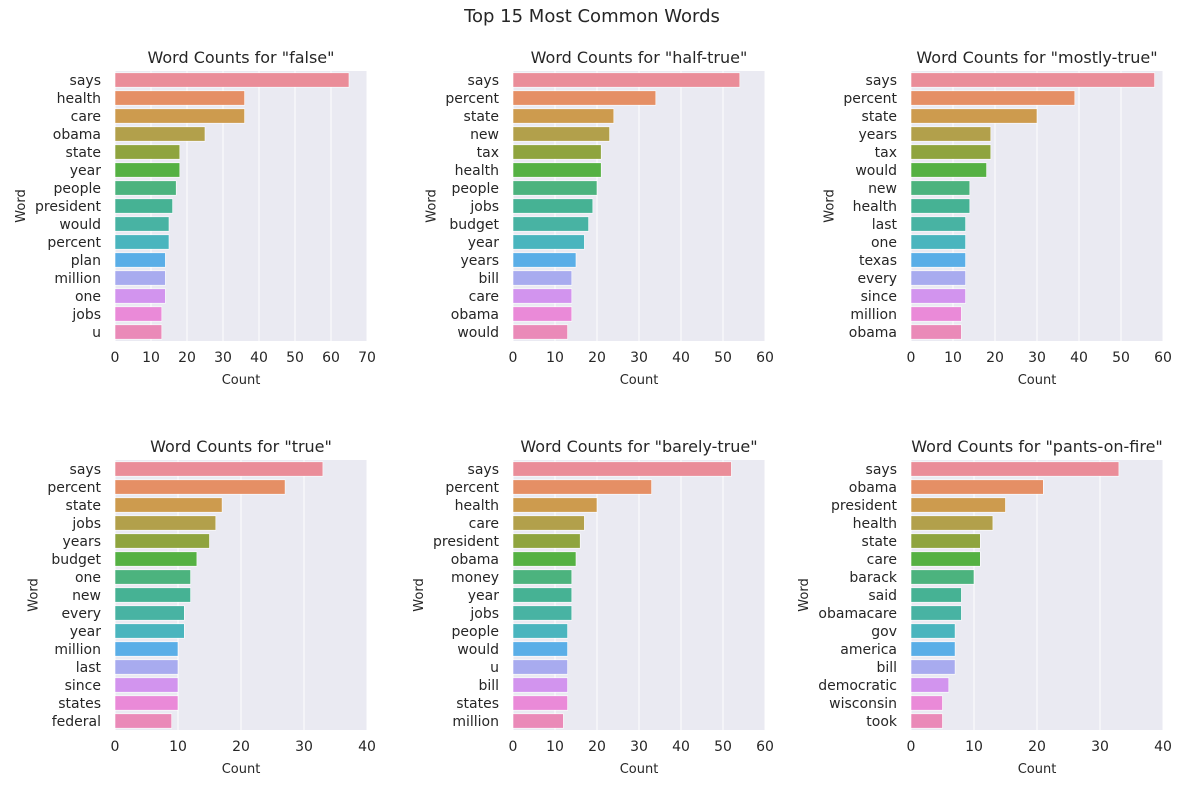 The image size is (1184, 786). I want to click on chart-1-ytick-label: percent, so click(472, 99).